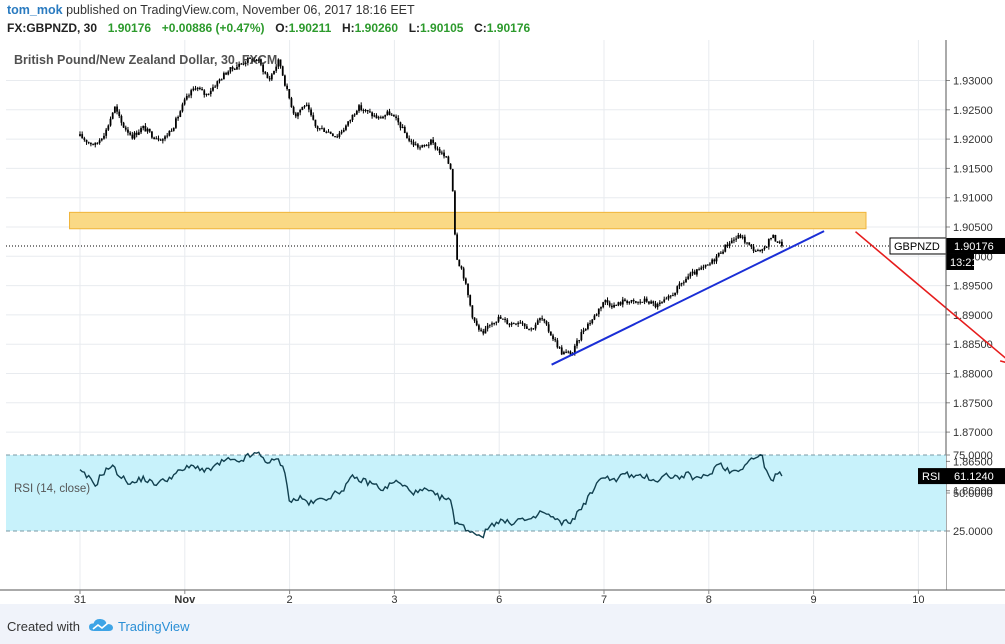 This screenshot has width=1005, height=644. What do you see at coordinates (43, 626) in the screenshot?
I see `created-with-text: Created with` at bounding box center [43, 626].